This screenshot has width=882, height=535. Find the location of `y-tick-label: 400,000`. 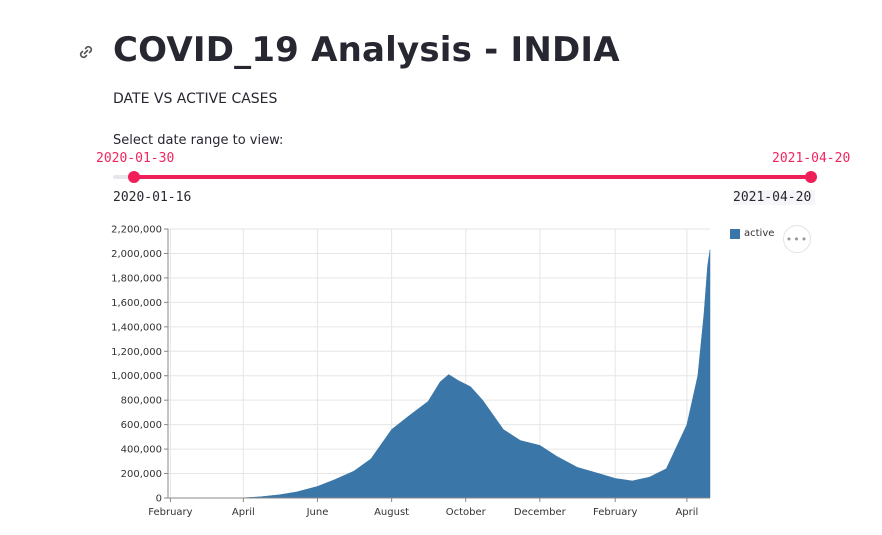

y-tick-label: 400,000 is located at coordinates (141, 450).